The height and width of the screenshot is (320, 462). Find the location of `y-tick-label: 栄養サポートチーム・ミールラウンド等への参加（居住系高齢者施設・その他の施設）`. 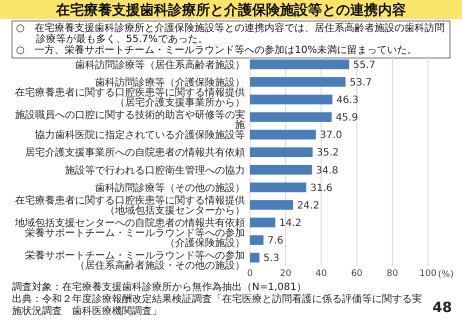

y-tick-label: 栄養サポートチーム・ミールラウンド等への参加（居住系高齢者施設・その他の施設） is located at coordinates (135, 261).